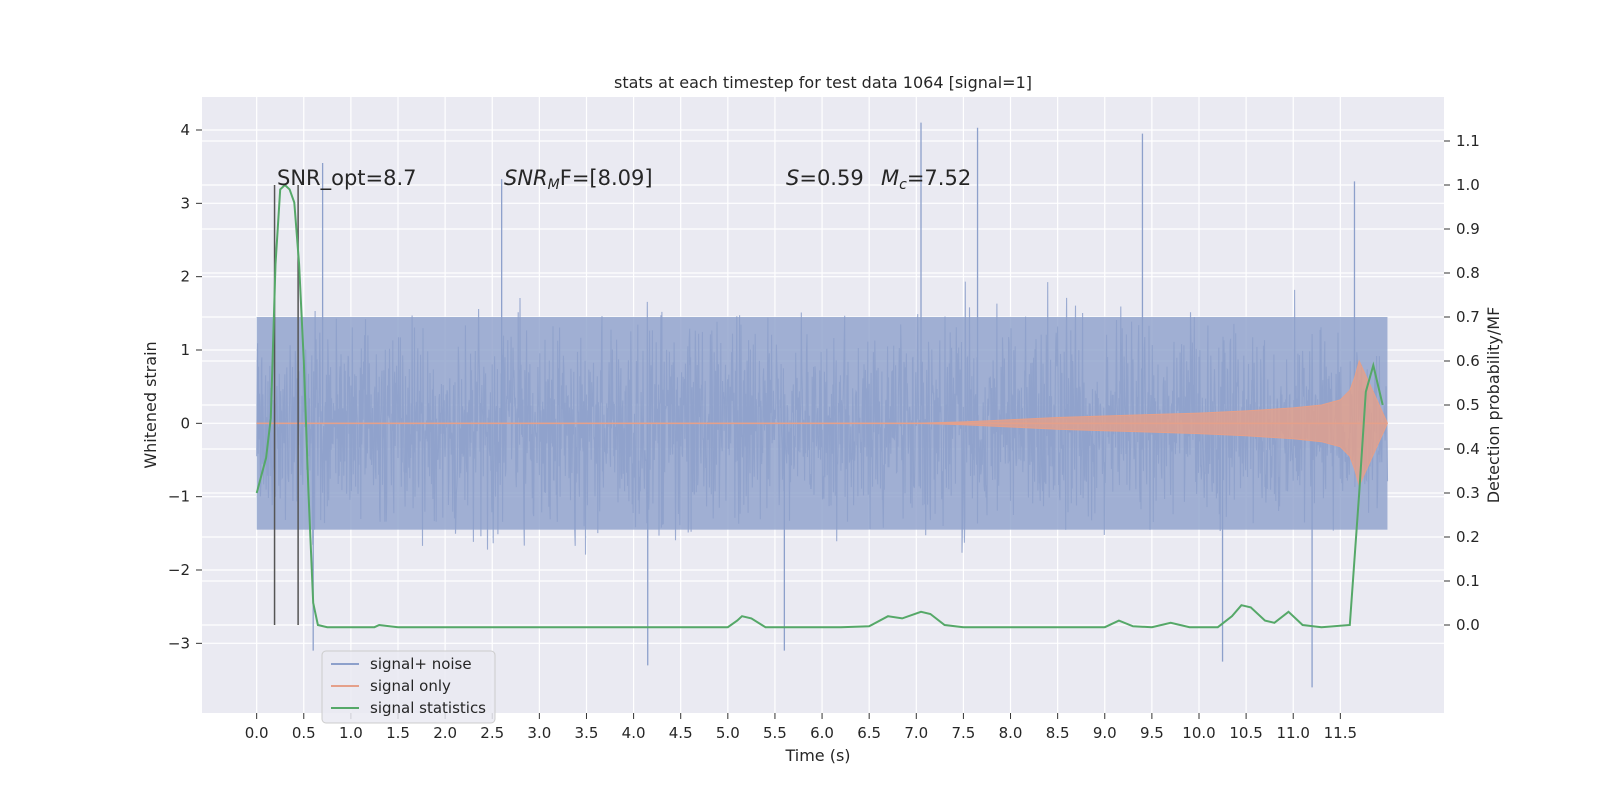  Describe the element at coordinates (347, 178) in the screenshot. I see `snr-opt-annotation: SNR_opt=8.7` at that location.